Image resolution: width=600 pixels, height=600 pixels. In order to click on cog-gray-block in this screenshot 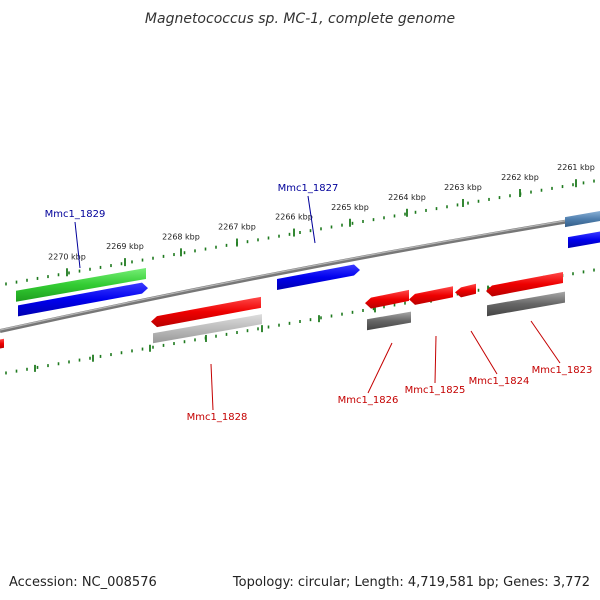, I will do `click(207, 329)`.